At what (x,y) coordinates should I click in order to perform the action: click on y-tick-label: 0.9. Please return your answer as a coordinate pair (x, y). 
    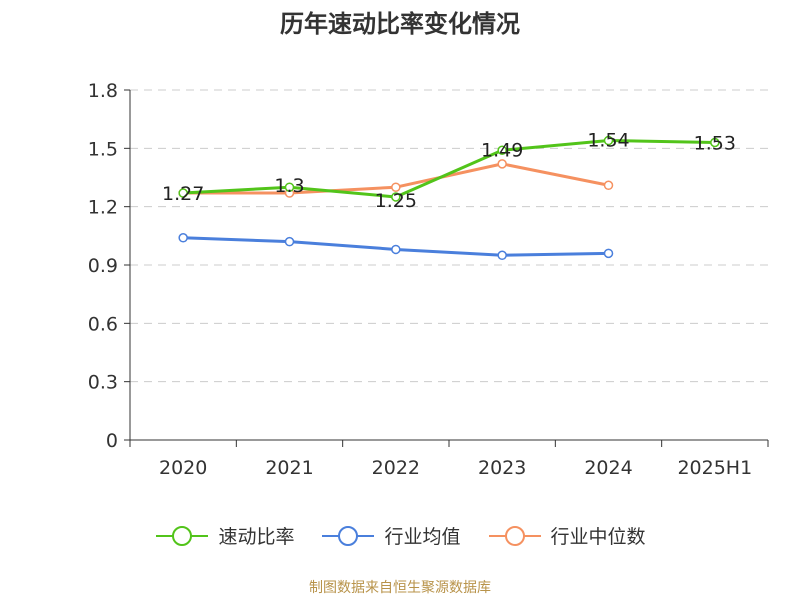
    Looking at the image, I should click on (103, 266).